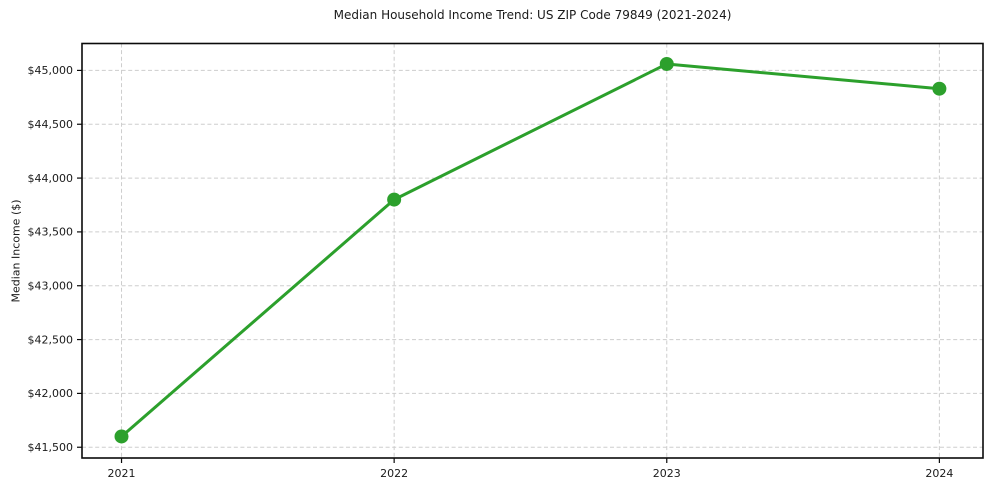 This screenshot has width=989, height=490. I want to click on data-point-2024, so click(939, 88).